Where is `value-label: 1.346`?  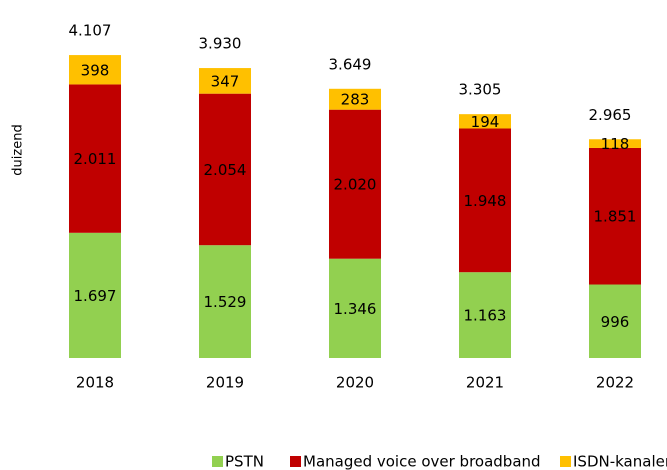 value-label: 1.346 is located at coordinates (355, 309).